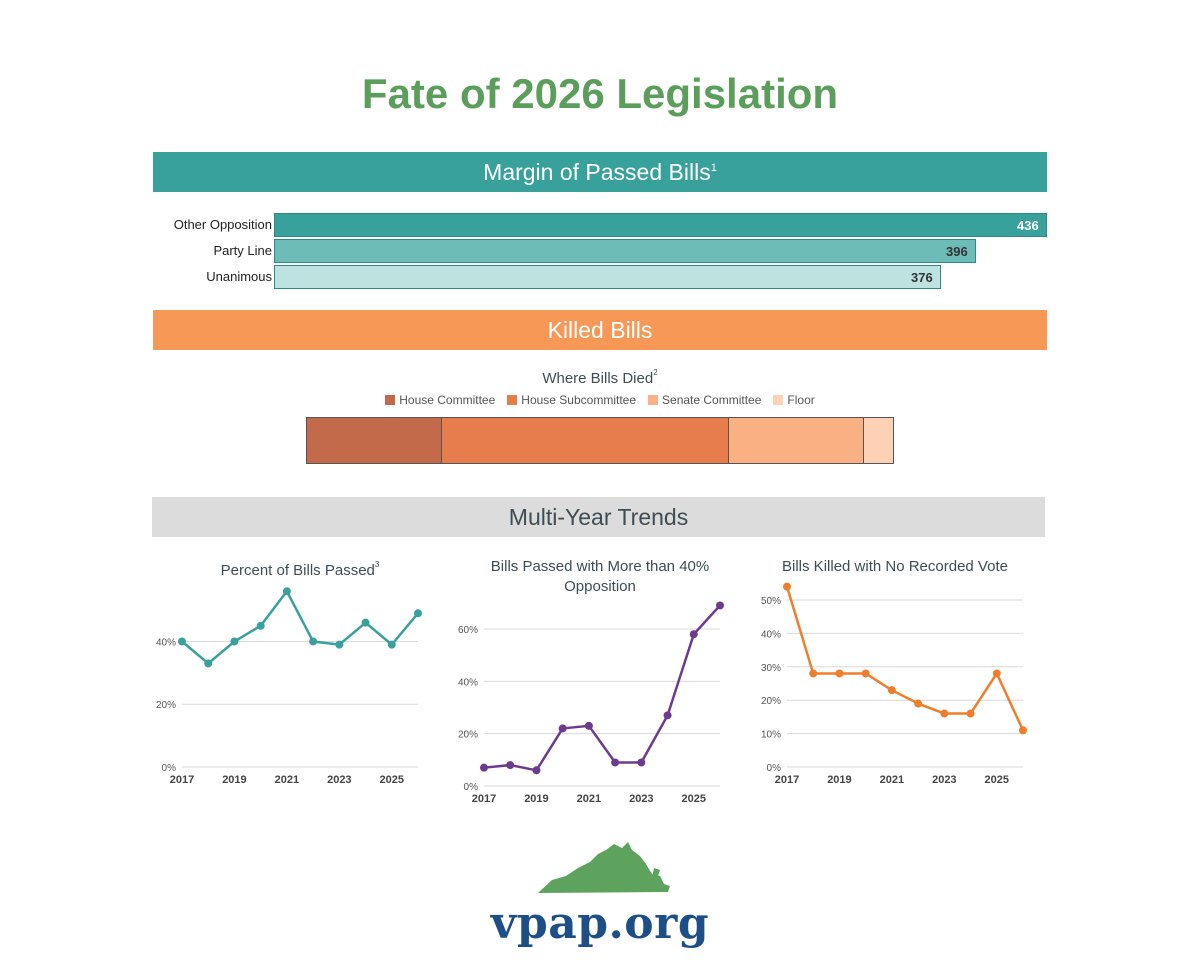  I want to click on vpap-logo-text: vpap.org, so click(600, 923).